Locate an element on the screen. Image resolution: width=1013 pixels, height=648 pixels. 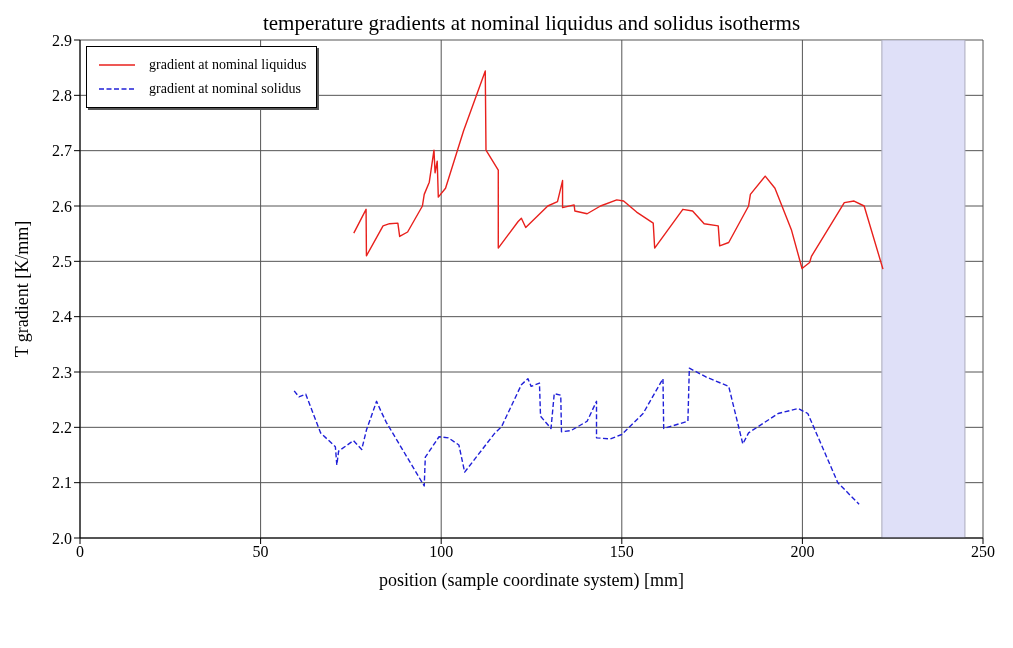
chart-title: temperature gradients at nominal liquidus and solidus isotherms is located at coordinates (531, 23).